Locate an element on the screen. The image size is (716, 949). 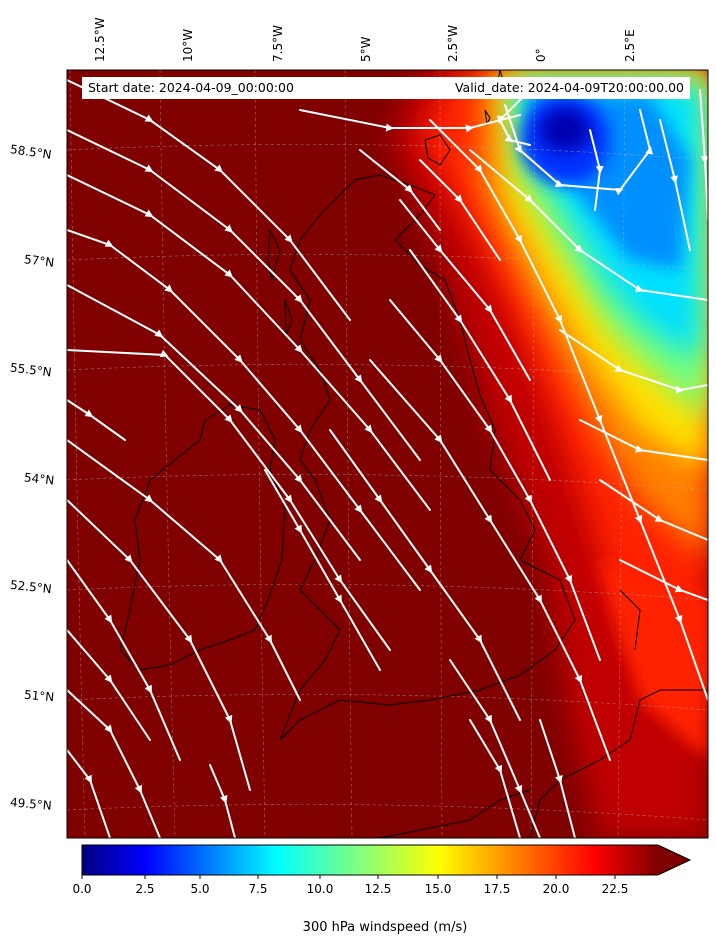
continent-coast is located at coordinates (618, 763).